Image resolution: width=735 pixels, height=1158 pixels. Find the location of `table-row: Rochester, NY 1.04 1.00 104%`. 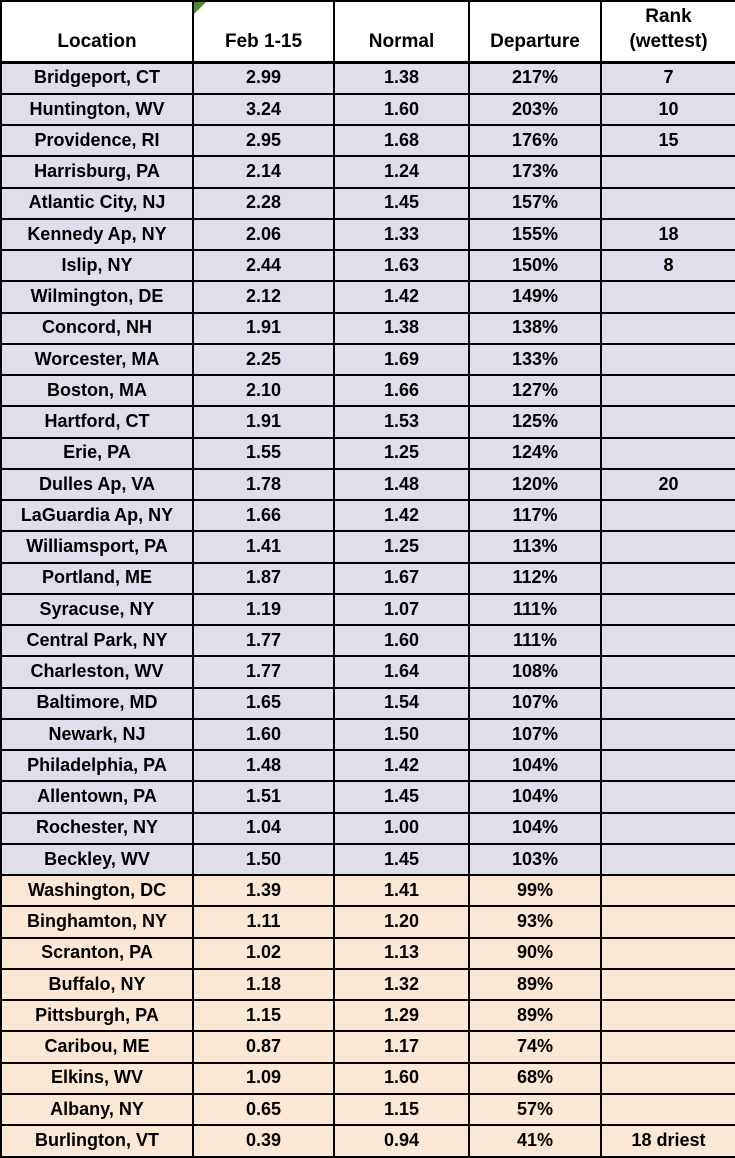

table-row: Rochester, NY 1.04 1.00 104% is located at coordinates (367, 828).